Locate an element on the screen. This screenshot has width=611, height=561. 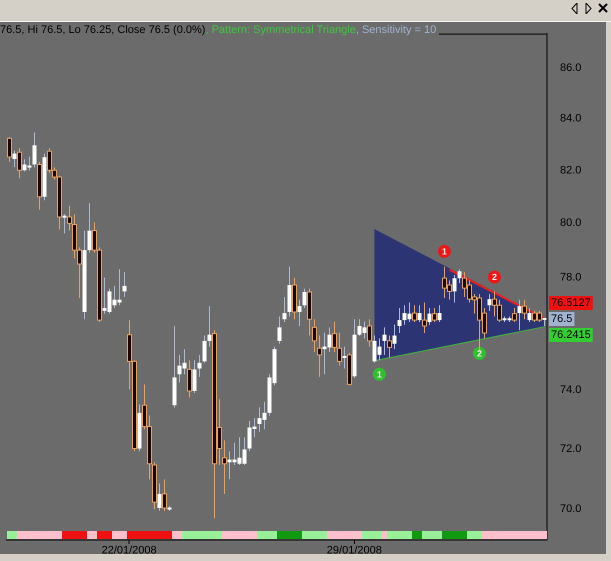
annotation: , Pattern: Symmetrical Triangle is located at coordinates (280, 30).